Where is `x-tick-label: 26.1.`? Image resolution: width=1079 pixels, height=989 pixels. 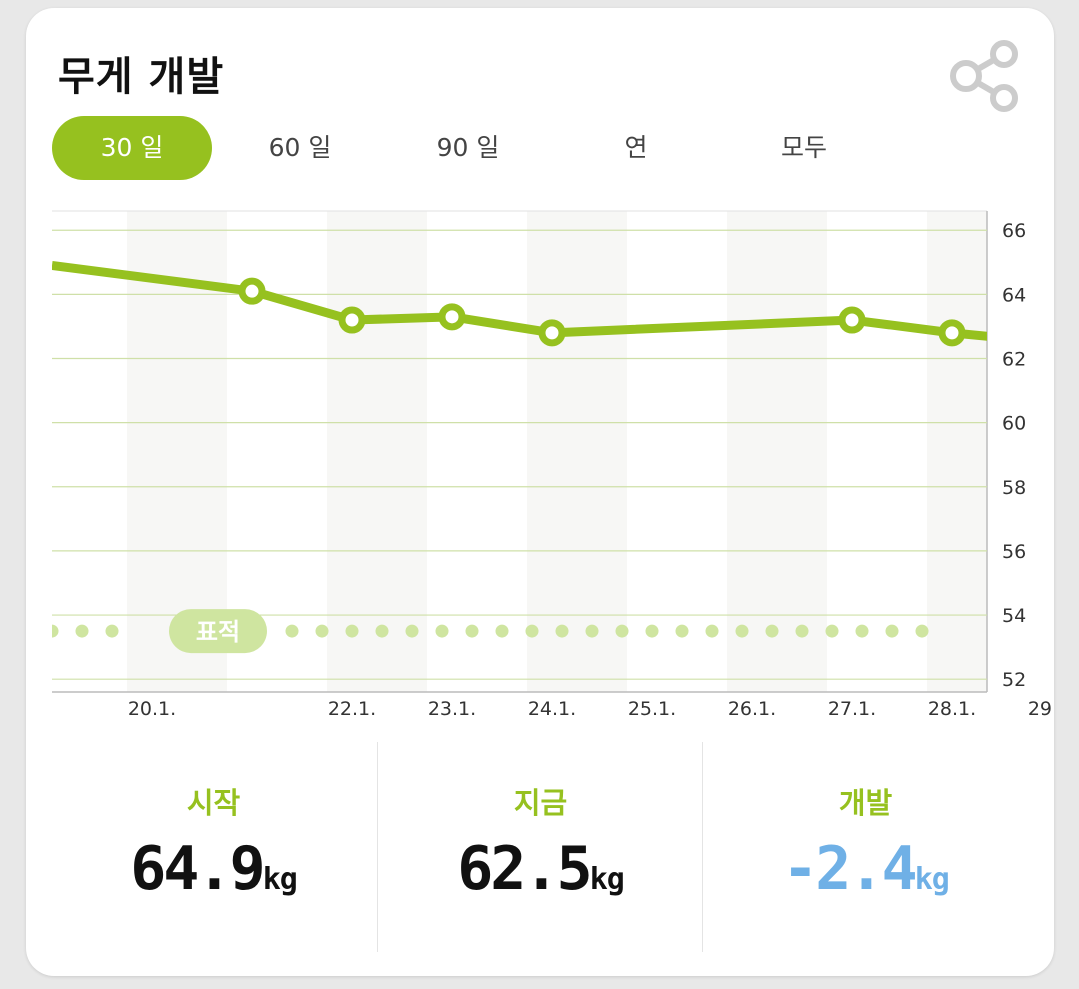
x-tick-label: 26.1. is located at coordinates (752, 709).